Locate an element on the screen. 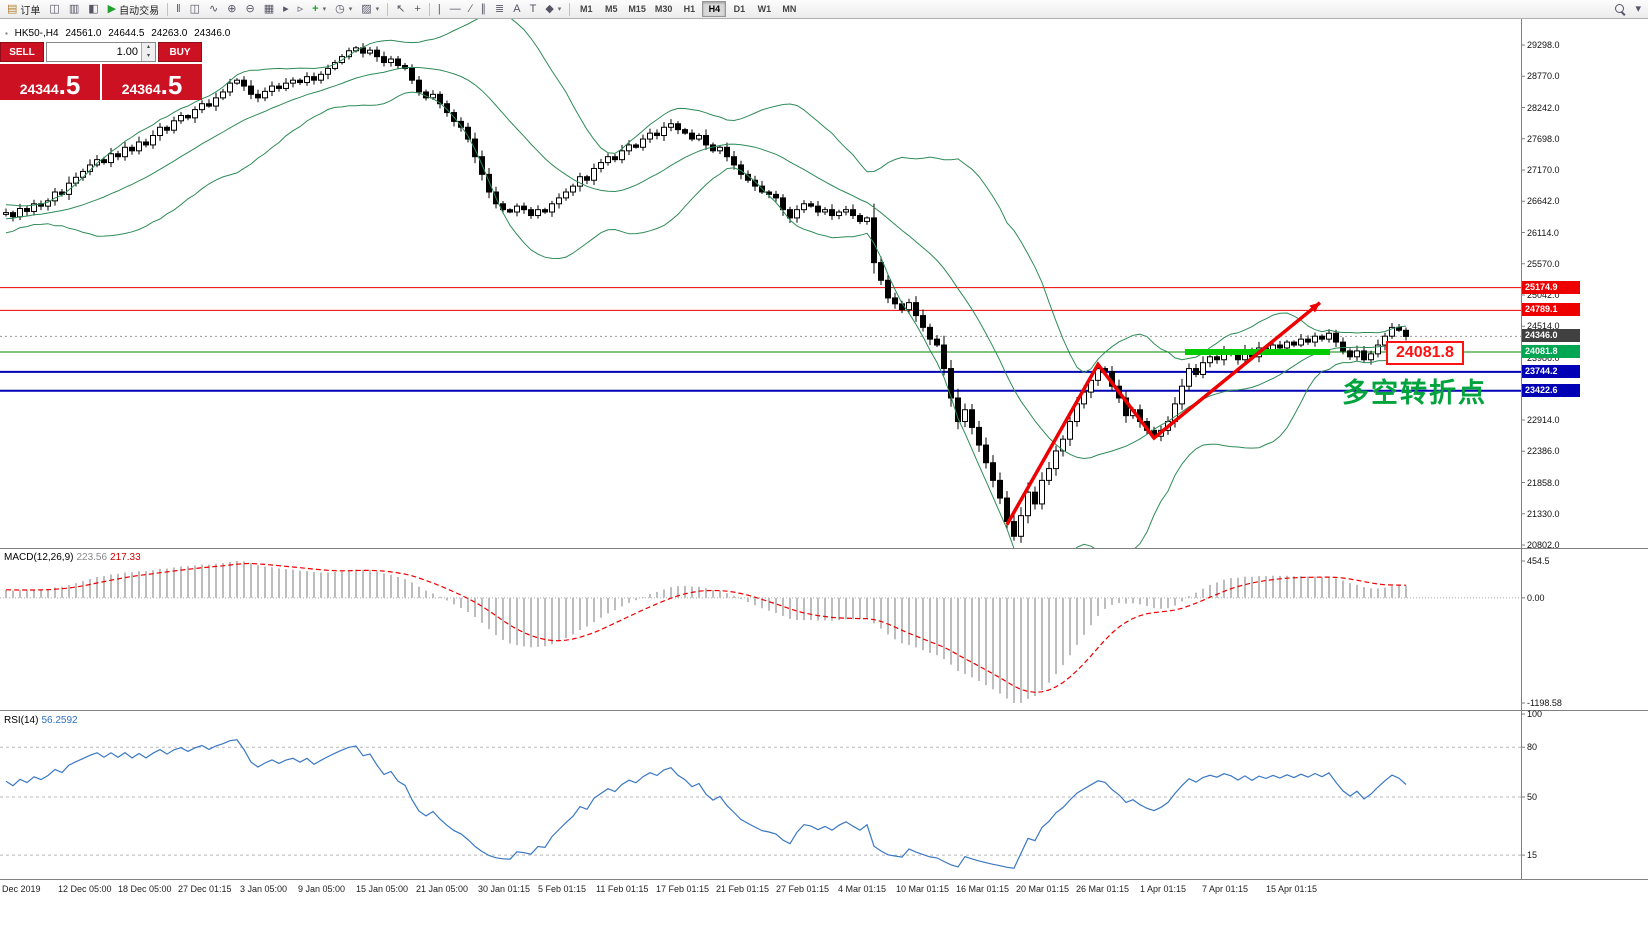 Image resolution: width=1648 pixels, height=943 pixels. timeframe-h1-button: H1 is located at coordinates (689, 9).